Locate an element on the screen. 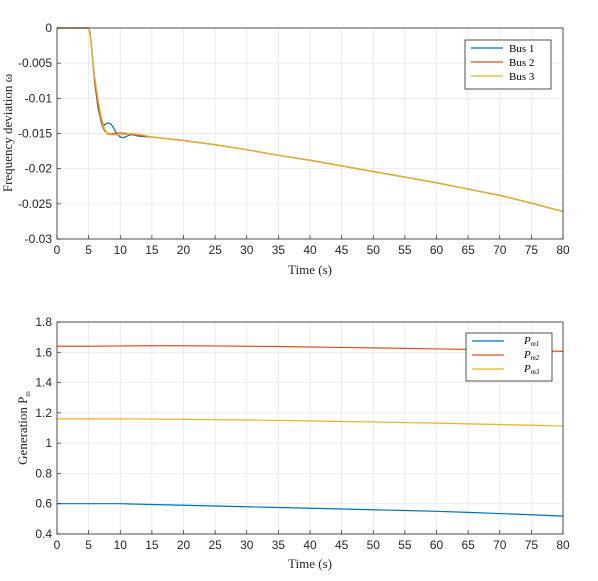  y-tick-label: 0.6 is located at coordinates (43, 504).